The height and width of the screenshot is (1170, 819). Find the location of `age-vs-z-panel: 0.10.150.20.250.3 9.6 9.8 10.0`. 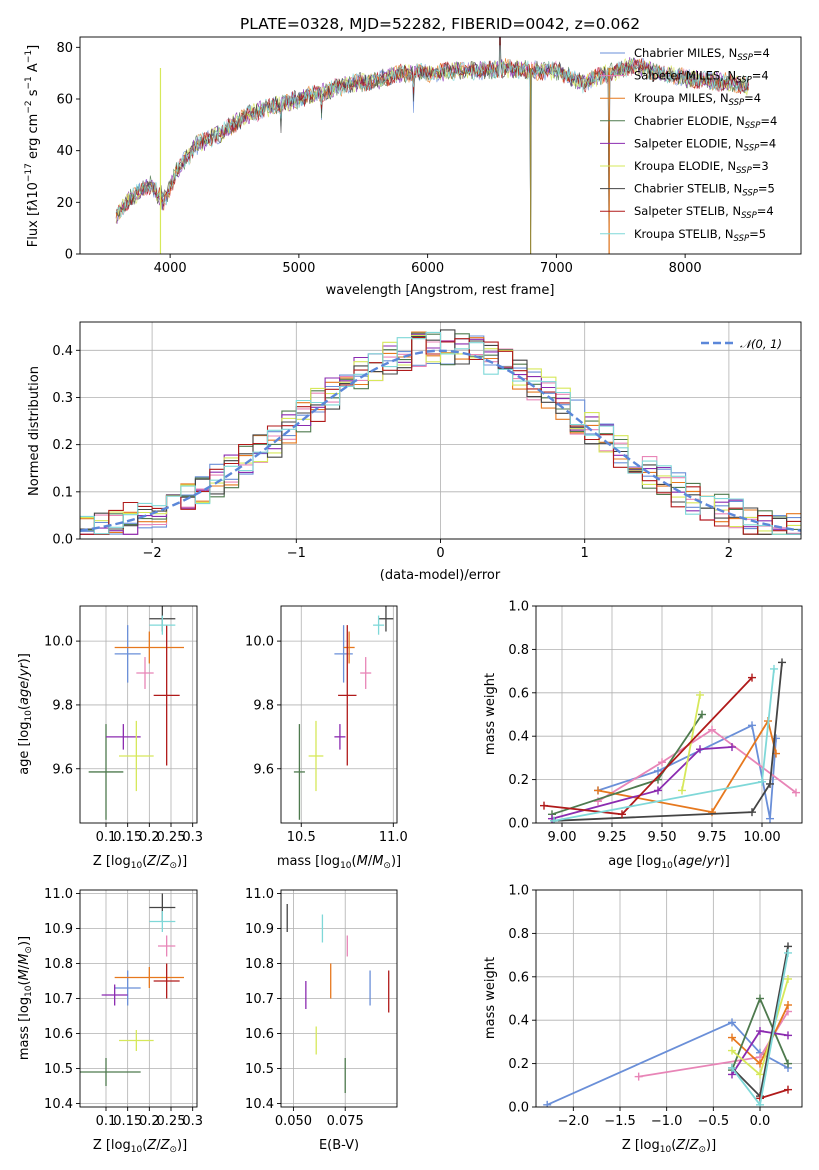

age-vs-z-panel: 0.10.150.20.250.3 9.6 9.8 10.0 is located at coordinates (123, 725).